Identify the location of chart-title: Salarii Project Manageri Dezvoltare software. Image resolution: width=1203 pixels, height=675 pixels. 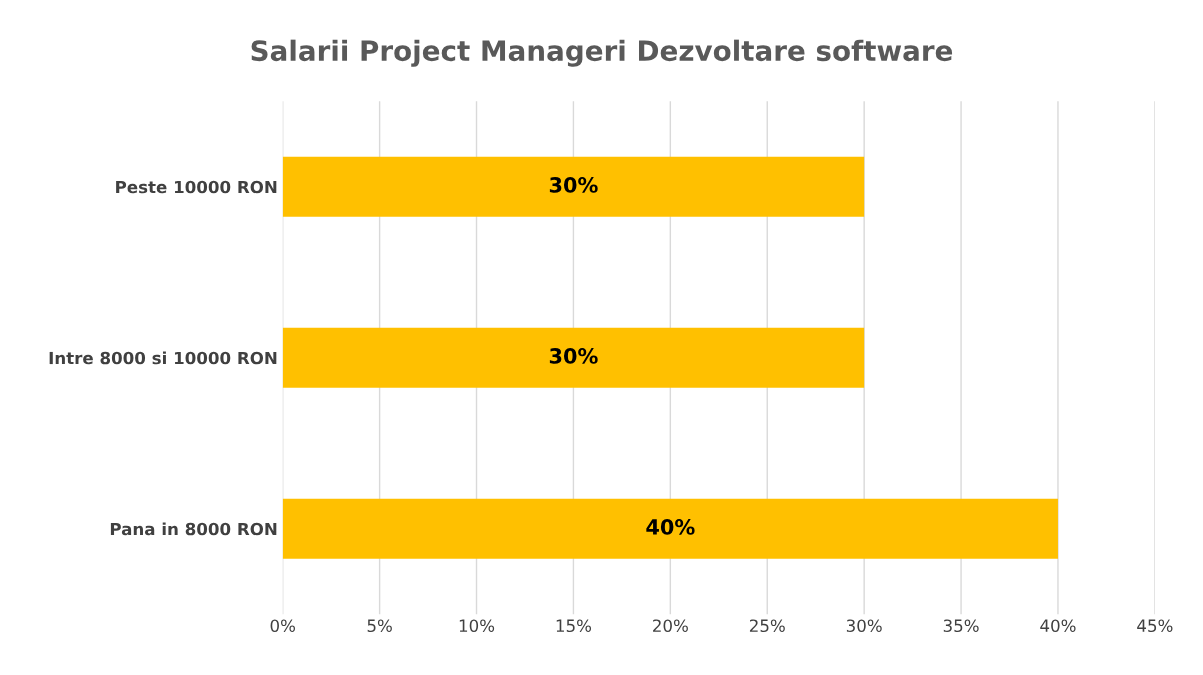
(602, 53).